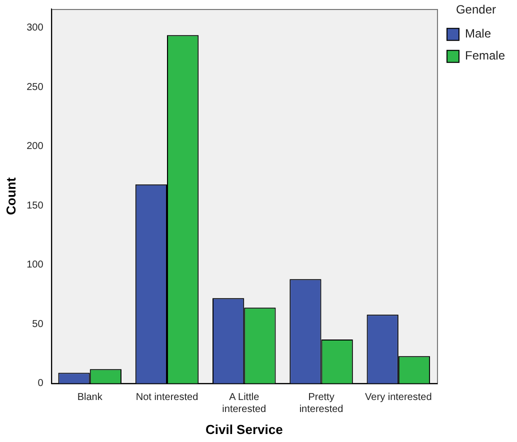 This screenshot has height=442, width=517. Describe the element at coordinates (90, 398) in the screenshot. I see `x-tick-label: Blank` at that location.